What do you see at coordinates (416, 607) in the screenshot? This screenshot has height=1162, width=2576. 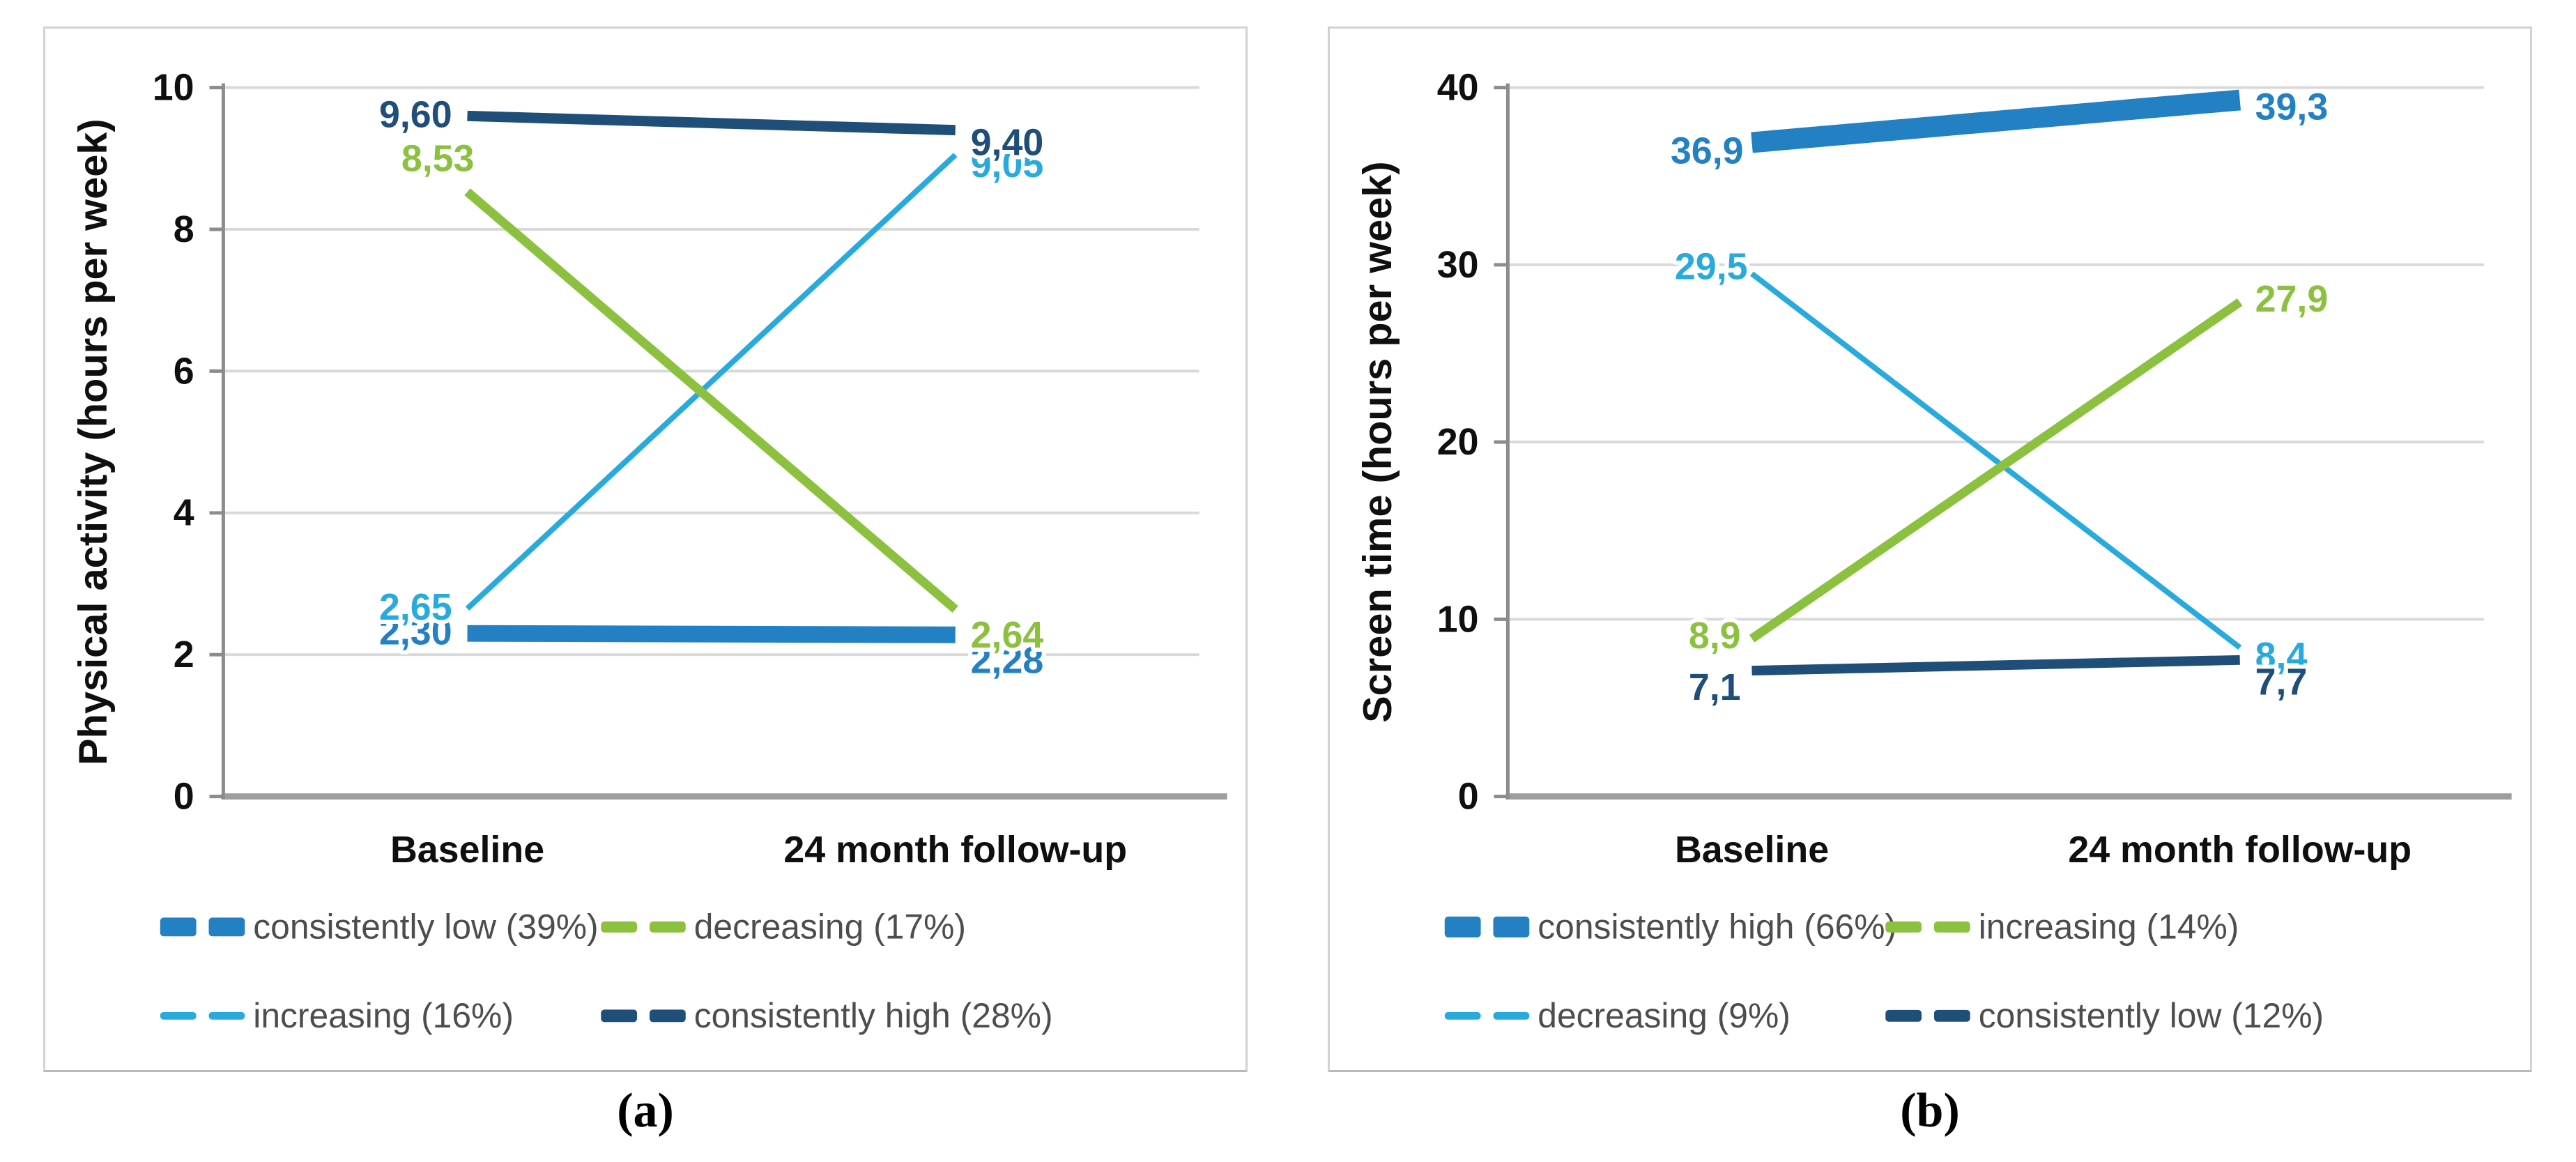 I see `data-label: 2,65` at bounding box center [416, 607].